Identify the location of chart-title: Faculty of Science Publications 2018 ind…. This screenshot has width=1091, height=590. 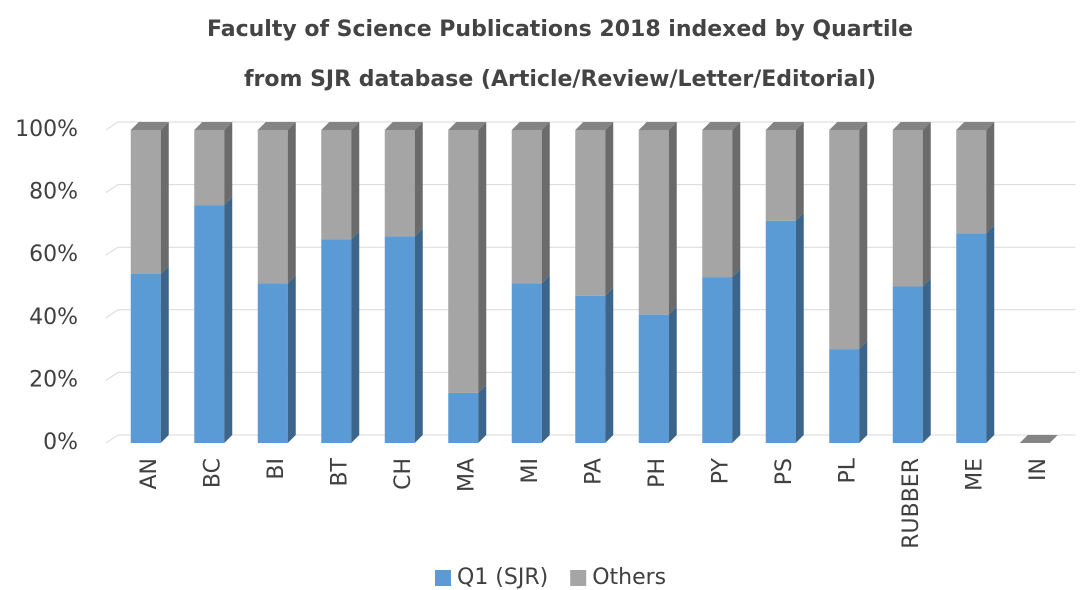
(560, 29).